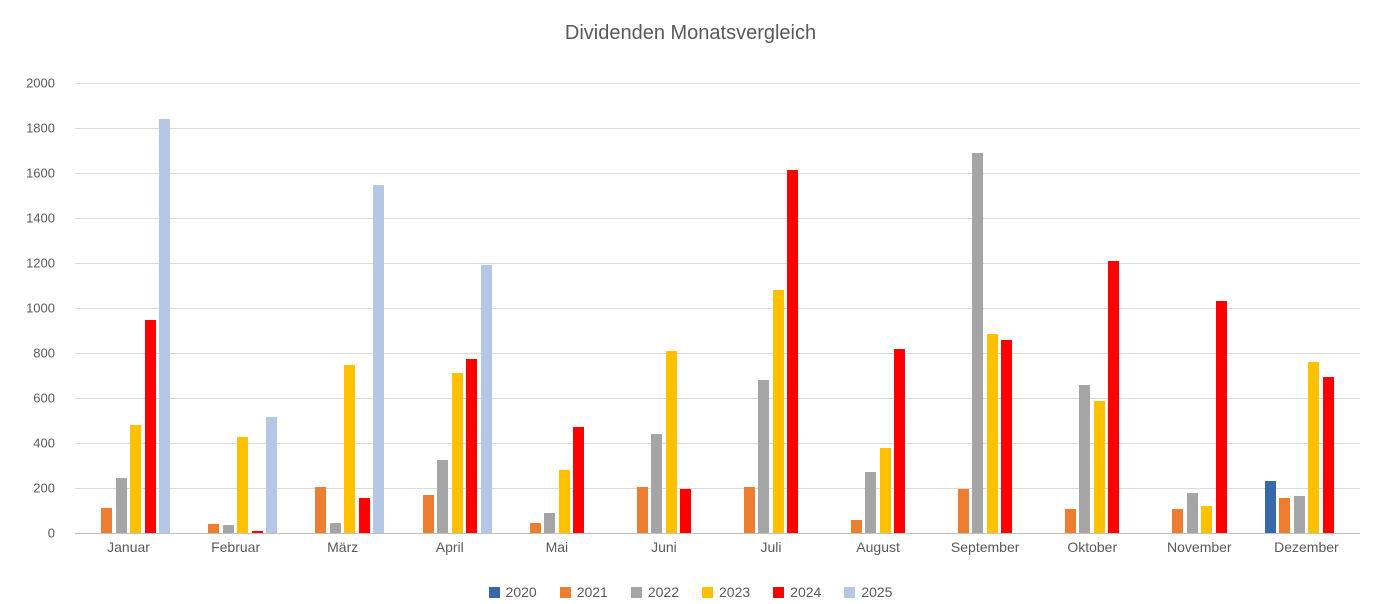 The image size is (1381, 604). Describe the element at coordinates (797, 592) in the screenshot. I see `legend-item-2024: 2024` at that location.